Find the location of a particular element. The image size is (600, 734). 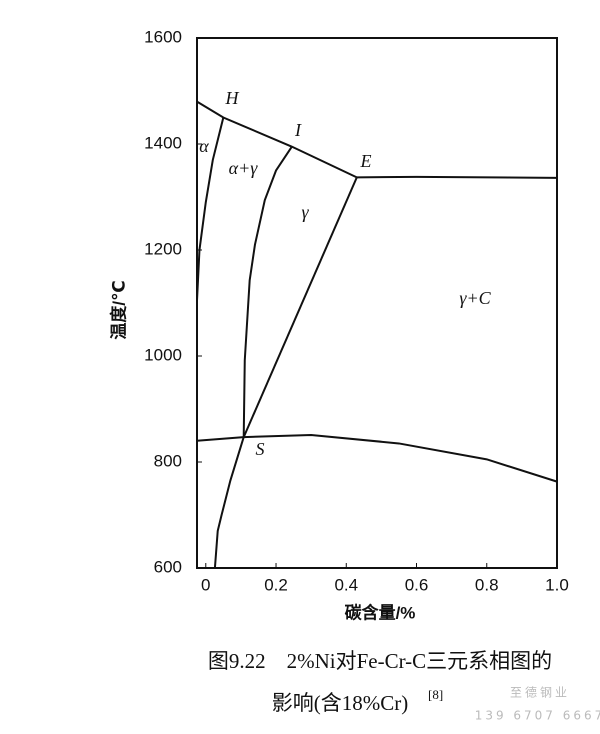

x-tick-label: 1.0 is located at coordinates (557, 584).